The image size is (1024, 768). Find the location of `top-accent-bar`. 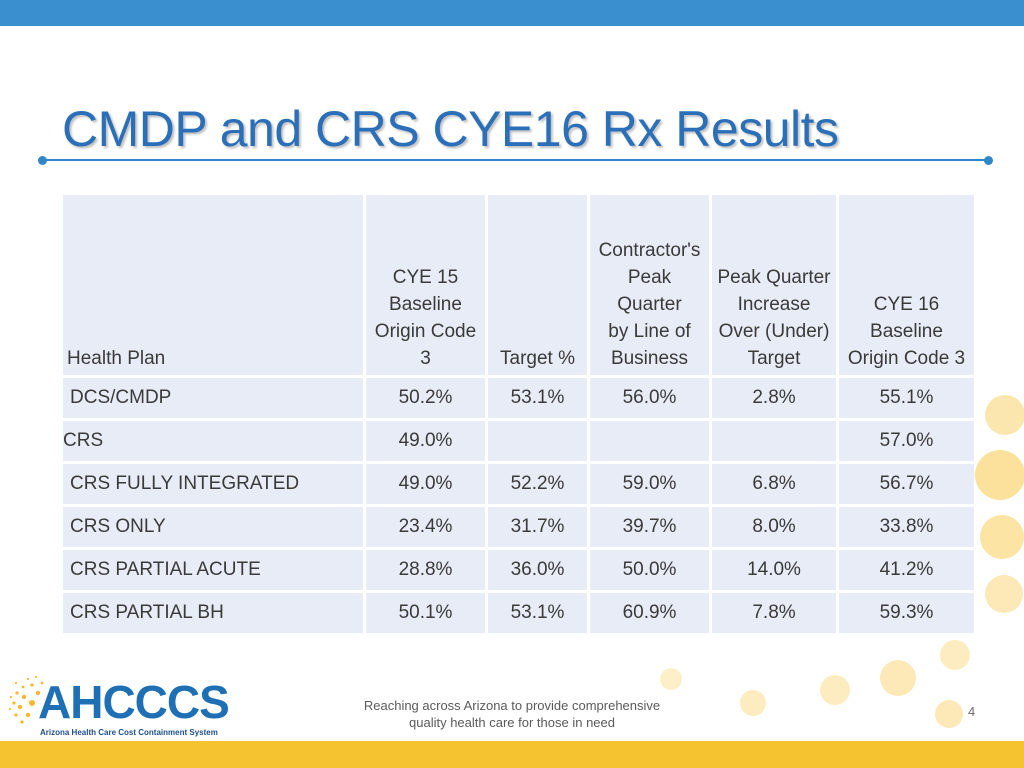

top-accent-bar is located at coordinates (512, 13).